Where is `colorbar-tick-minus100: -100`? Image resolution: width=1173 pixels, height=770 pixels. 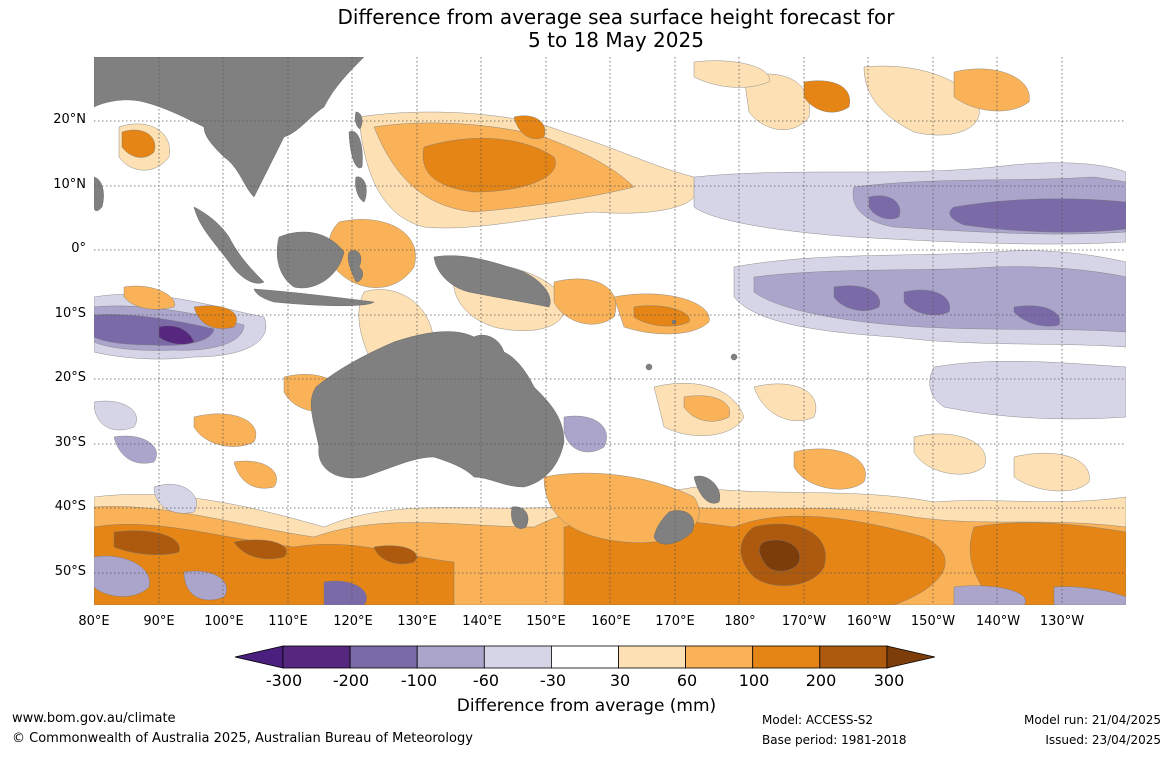 colorbar-tick-minus100: -100 is located at coordinates (419, 680).